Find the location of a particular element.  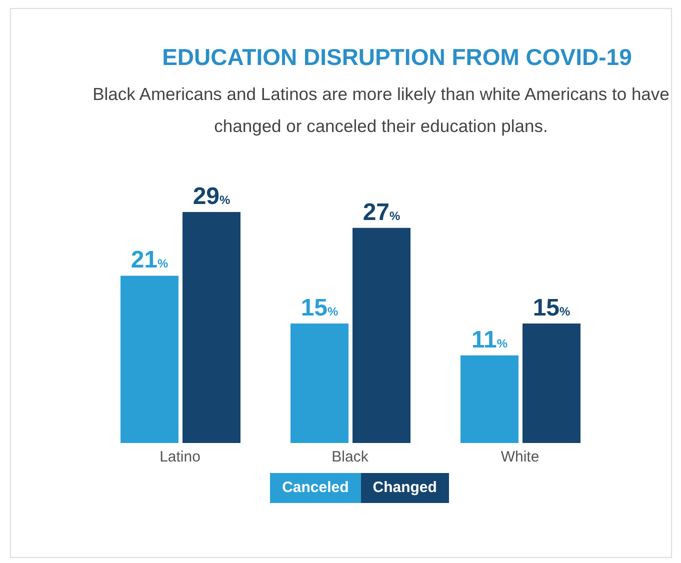

x-tick-label: White is located at coordinates (520, 457).